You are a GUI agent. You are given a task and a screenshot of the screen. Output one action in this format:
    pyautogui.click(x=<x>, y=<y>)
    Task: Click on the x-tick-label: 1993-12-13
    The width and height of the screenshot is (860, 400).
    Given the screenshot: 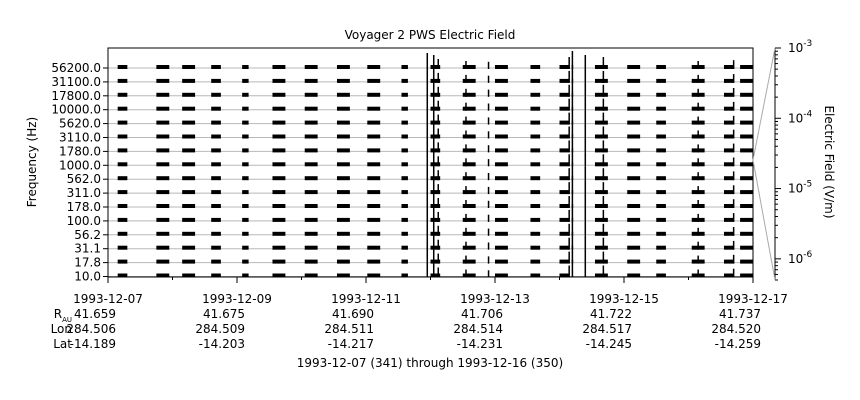 What is the action you would take?
    pyautogui.click(x=495, y=299)
    